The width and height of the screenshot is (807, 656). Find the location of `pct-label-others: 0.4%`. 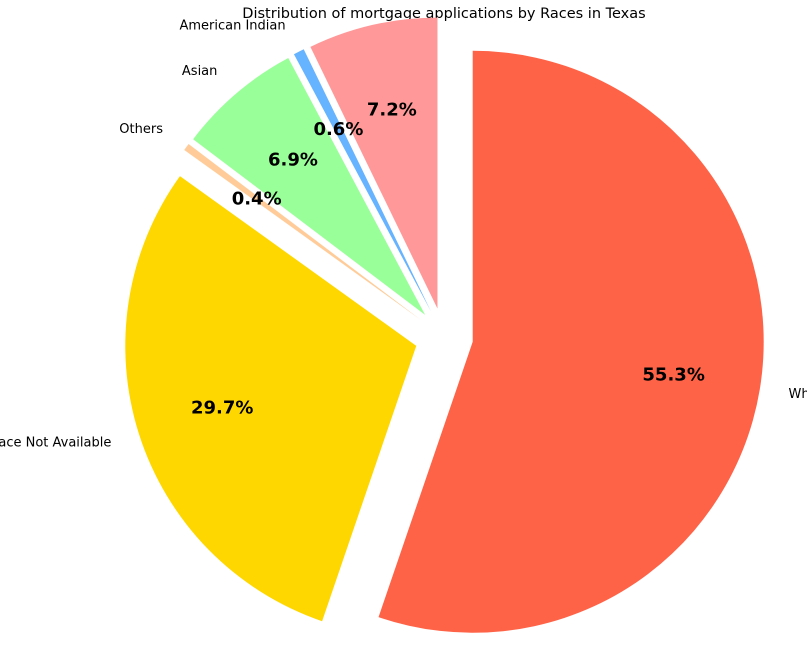

pct-label-others: 0.4% is located at coordinates (257, 198).